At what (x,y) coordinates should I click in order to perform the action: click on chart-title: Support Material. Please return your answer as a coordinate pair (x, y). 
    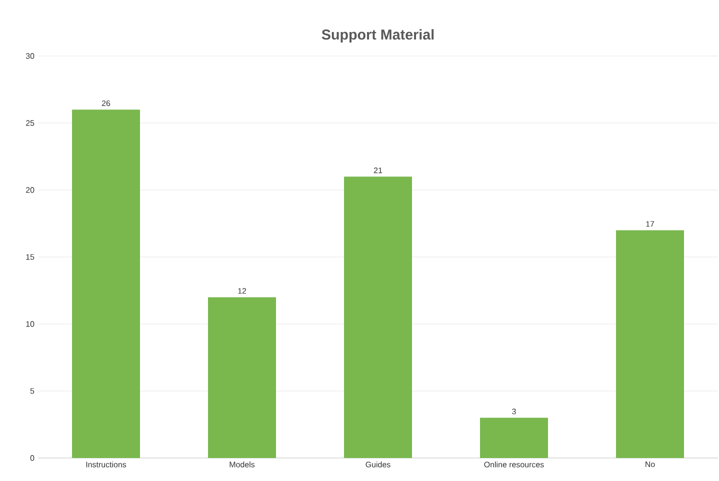
    Looking at the image, I should click on (378, 36).